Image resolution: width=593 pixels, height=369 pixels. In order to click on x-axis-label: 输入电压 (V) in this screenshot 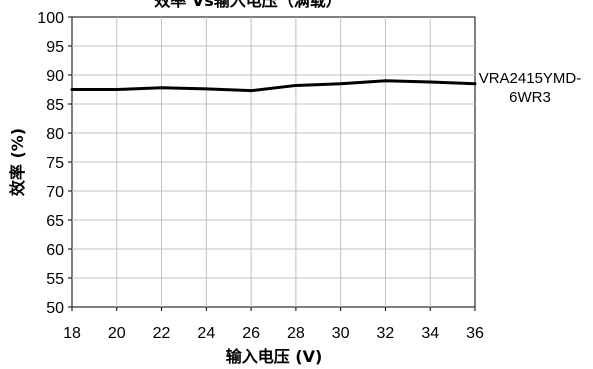, I will do `click(274, 356)`.